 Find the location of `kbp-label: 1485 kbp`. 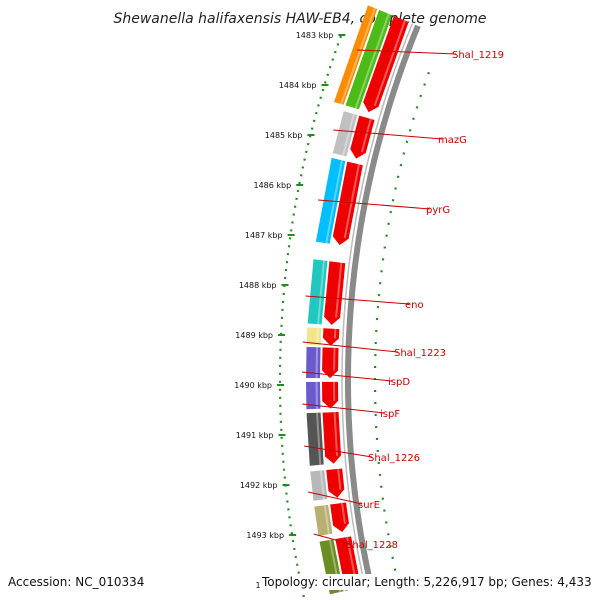

kbp-label: 1485 kbp is located at coordinates (284, 135).